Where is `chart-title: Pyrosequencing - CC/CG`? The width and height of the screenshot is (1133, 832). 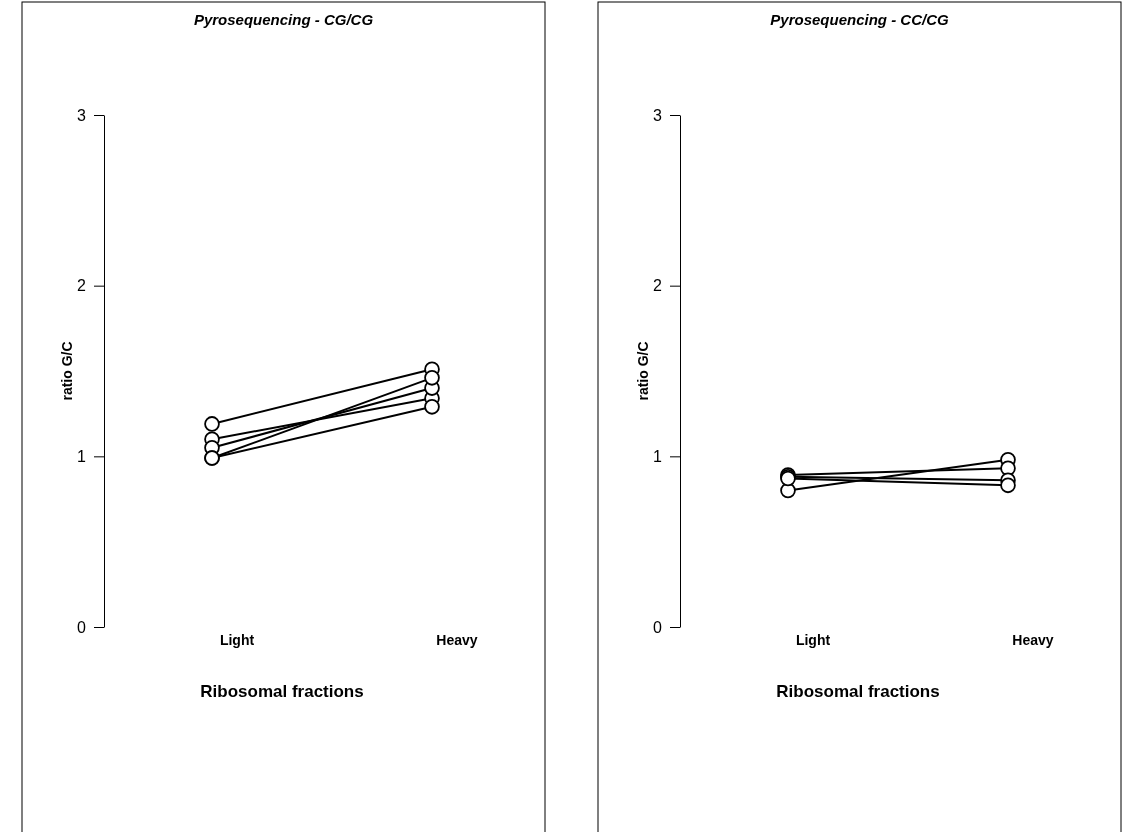 chart-title: Pyrosequencing - CC/CG is located at coordinates (860, 19).